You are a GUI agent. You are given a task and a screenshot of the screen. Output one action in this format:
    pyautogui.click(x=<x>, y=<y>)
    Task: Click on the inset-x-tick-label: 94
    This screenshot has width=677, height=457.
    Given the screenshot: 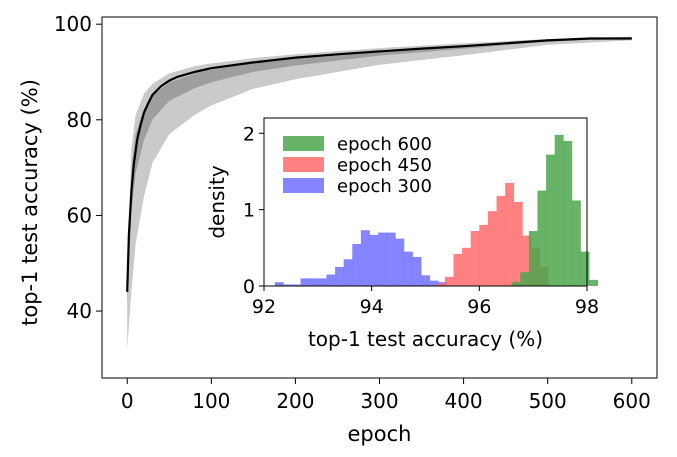 What is the action you would take?
    pyautogui.click(x=372, y=307)
    